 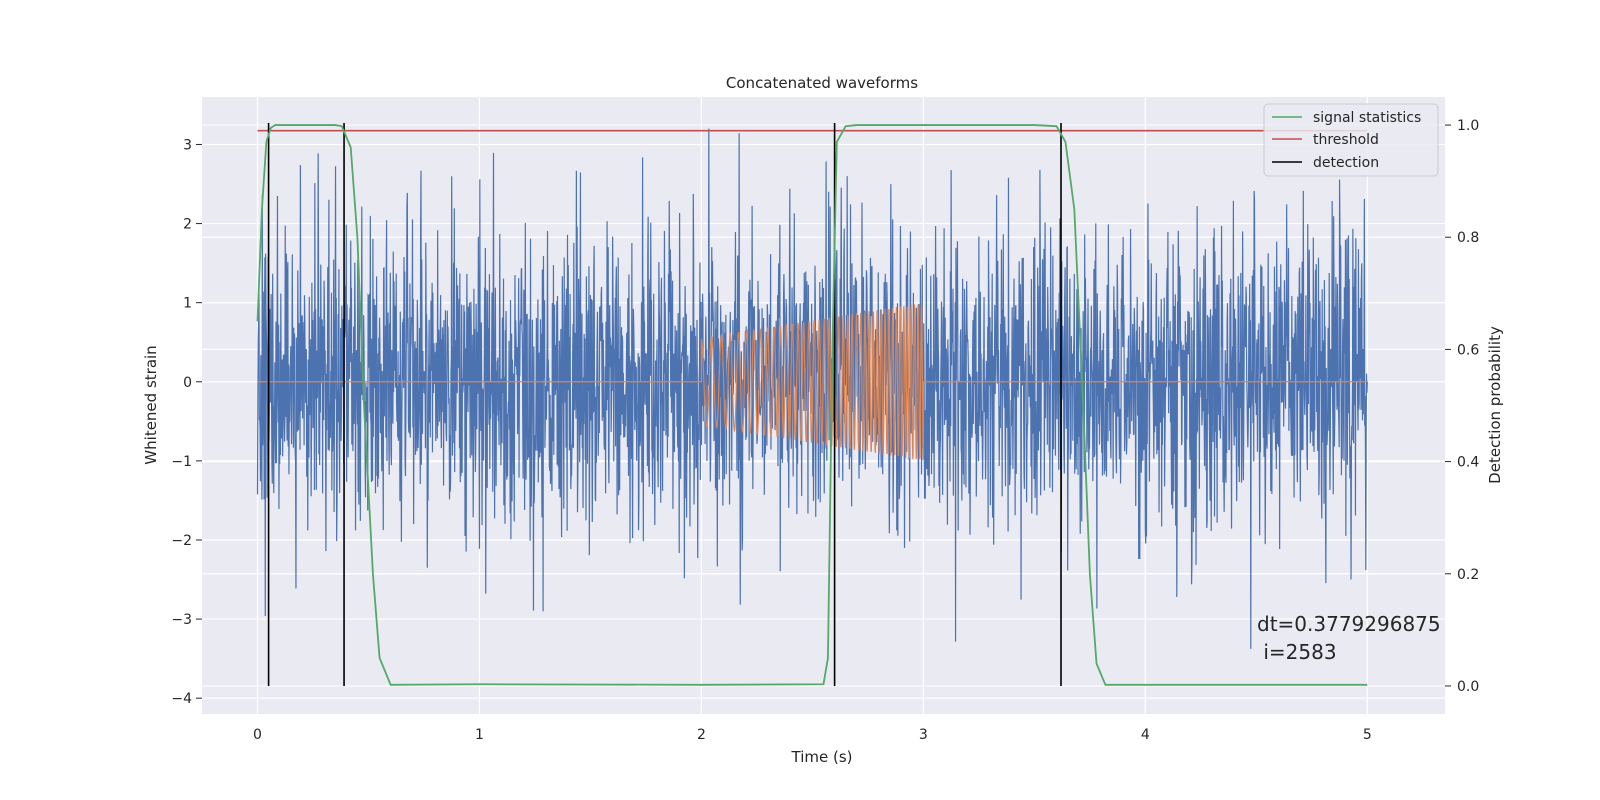 What do you see at coordinates (812, 735) in the screenshot?
I see `x-axis-ticks: 0 1 2 3 4 5` at bounding box center [812, 735].